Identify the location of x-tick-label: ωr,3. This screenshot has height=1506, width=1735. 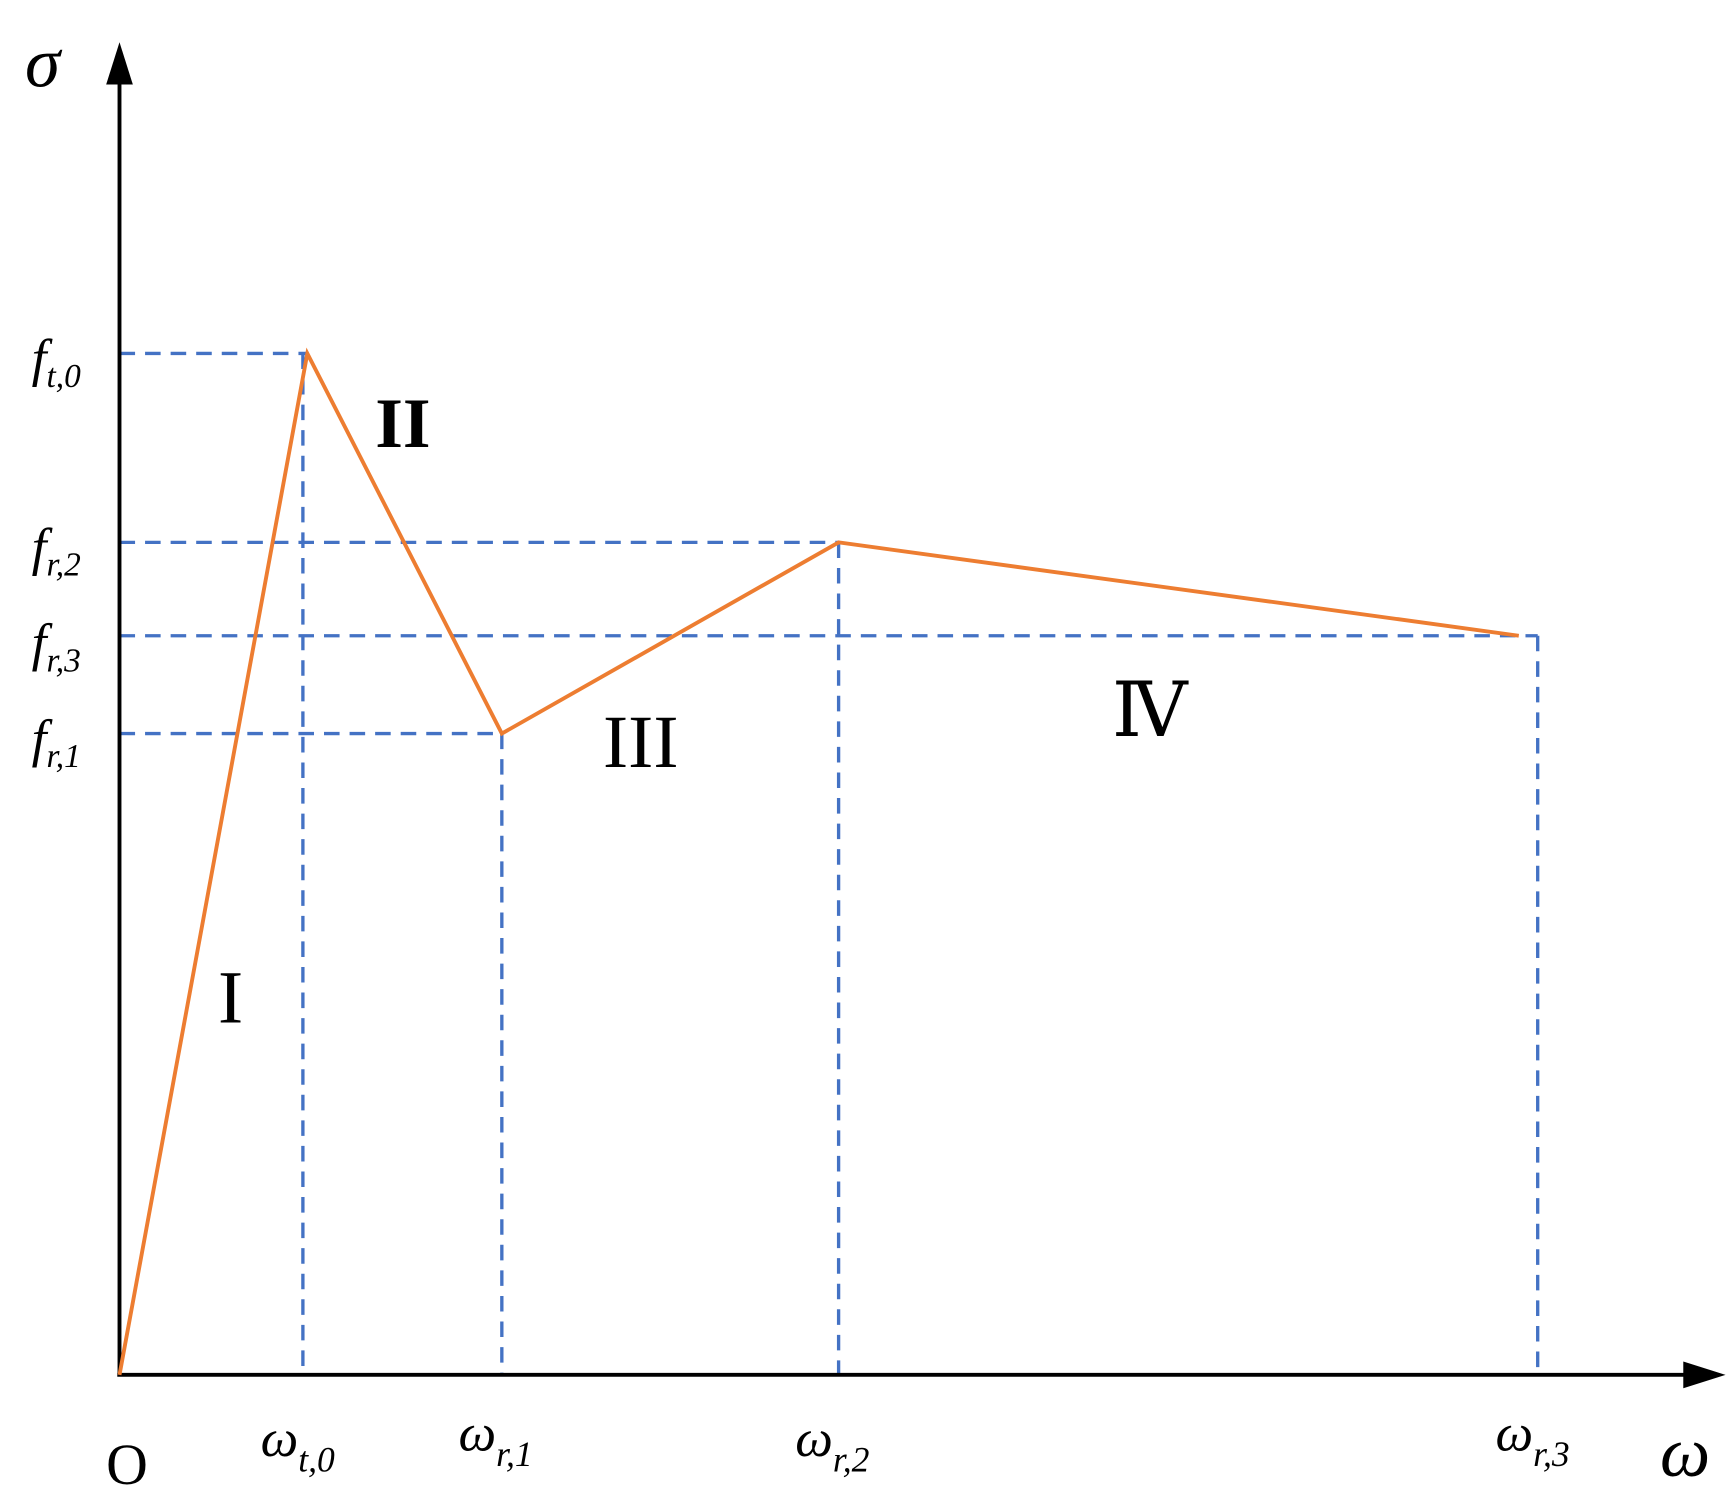
(1532, 1438).